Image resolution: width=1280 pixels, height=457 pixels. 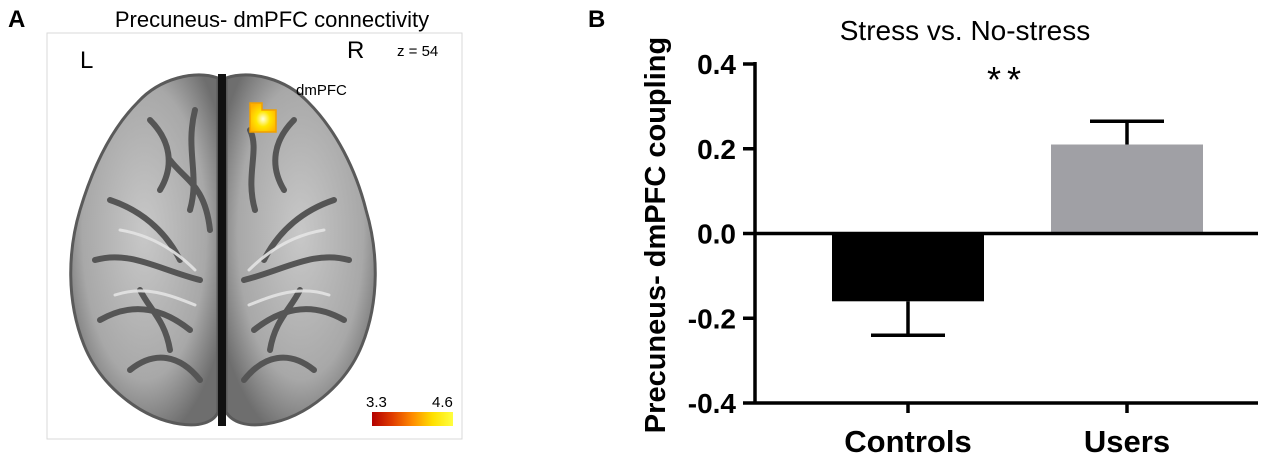 I want to click on y-tick-label: -0.4, so click(x=712, y=403).